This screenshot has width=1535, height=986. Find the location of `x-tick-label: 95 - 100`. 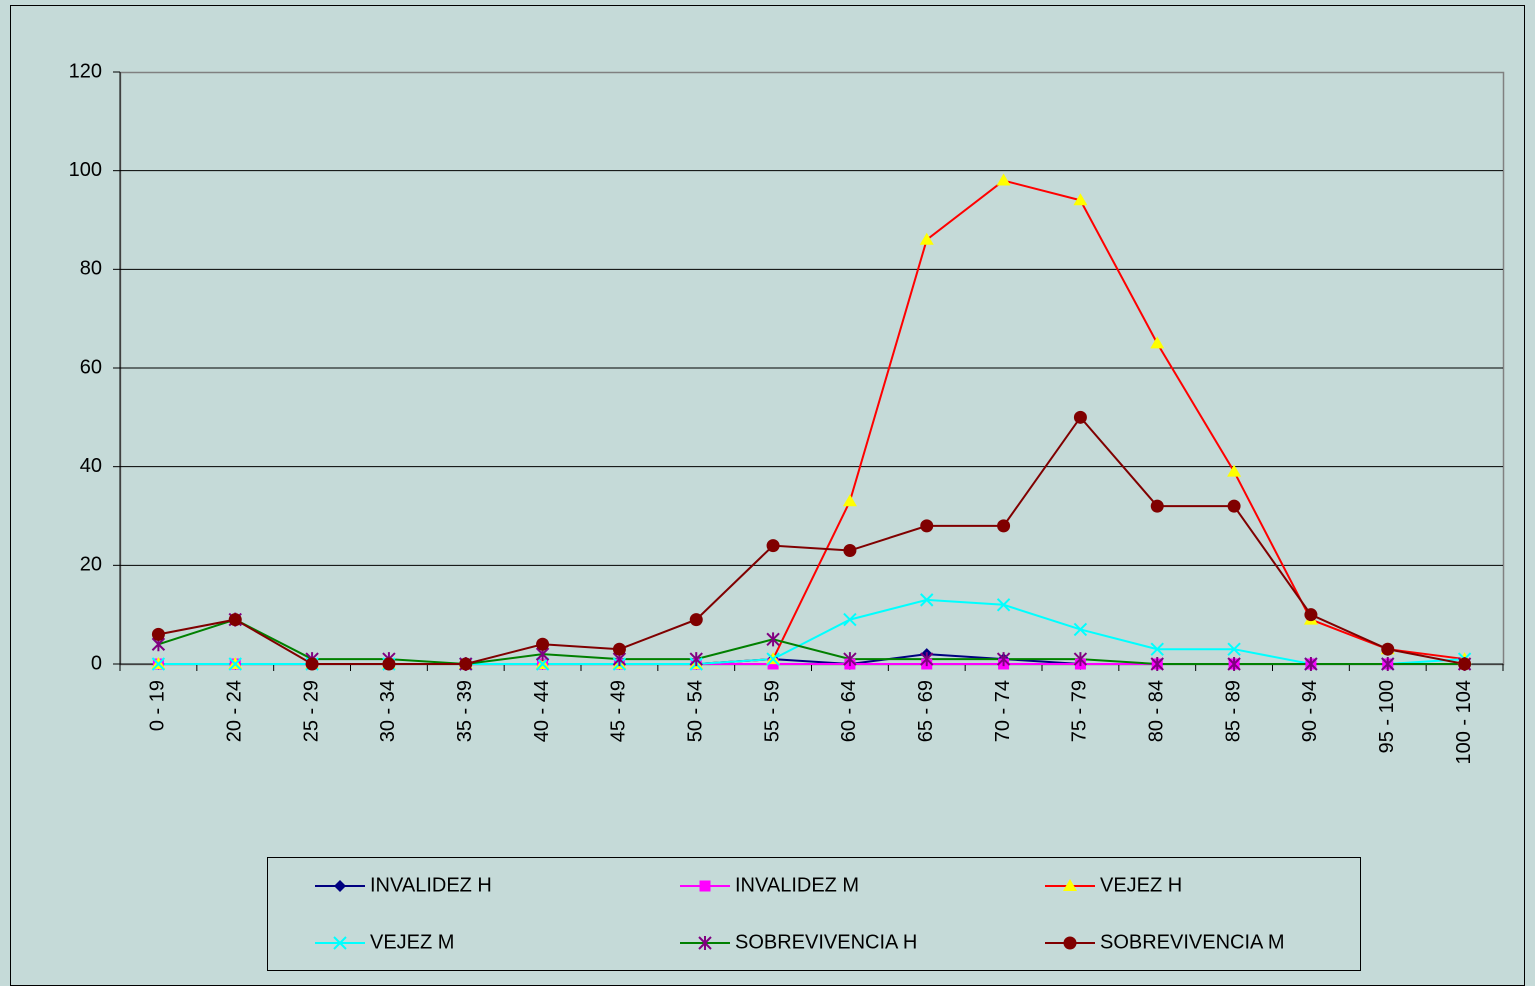

x-tick-label: 95 - 100 is located at coordinates (1387, 716).